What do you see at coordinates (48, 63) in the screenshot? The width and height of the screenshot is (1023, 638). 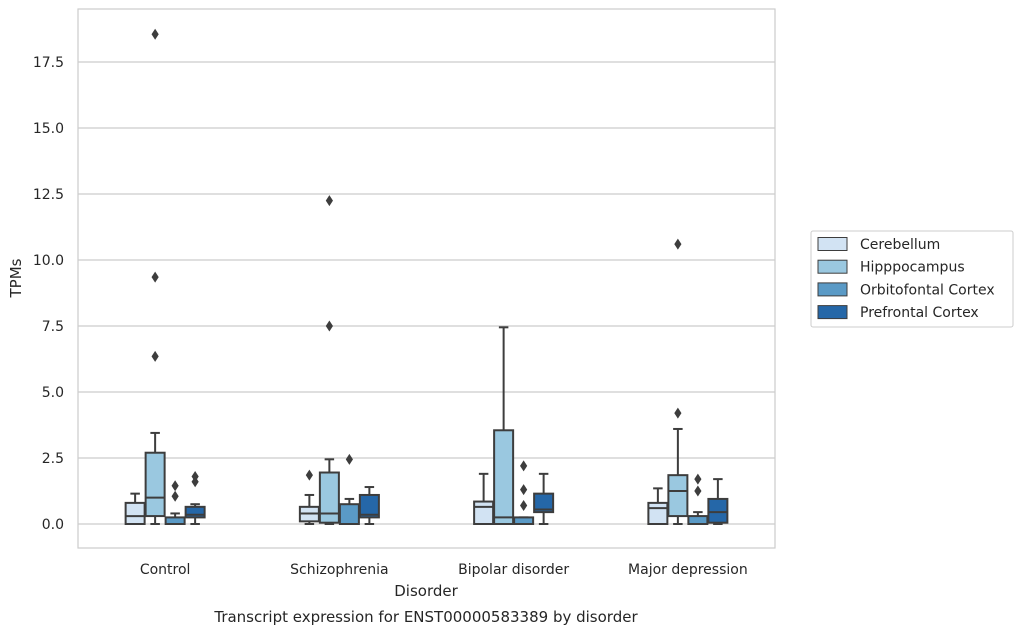 I see `y-tick-label: 17.5` at bounding box center [48, 63].